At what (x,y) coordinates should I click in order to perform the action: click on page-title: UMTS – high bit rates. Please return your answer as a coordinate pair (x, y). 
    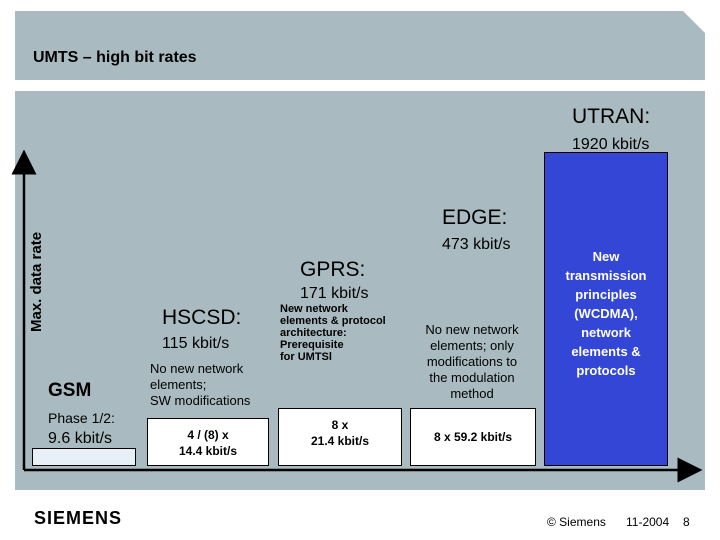
    Looking at the image, I should click on (115, 57).